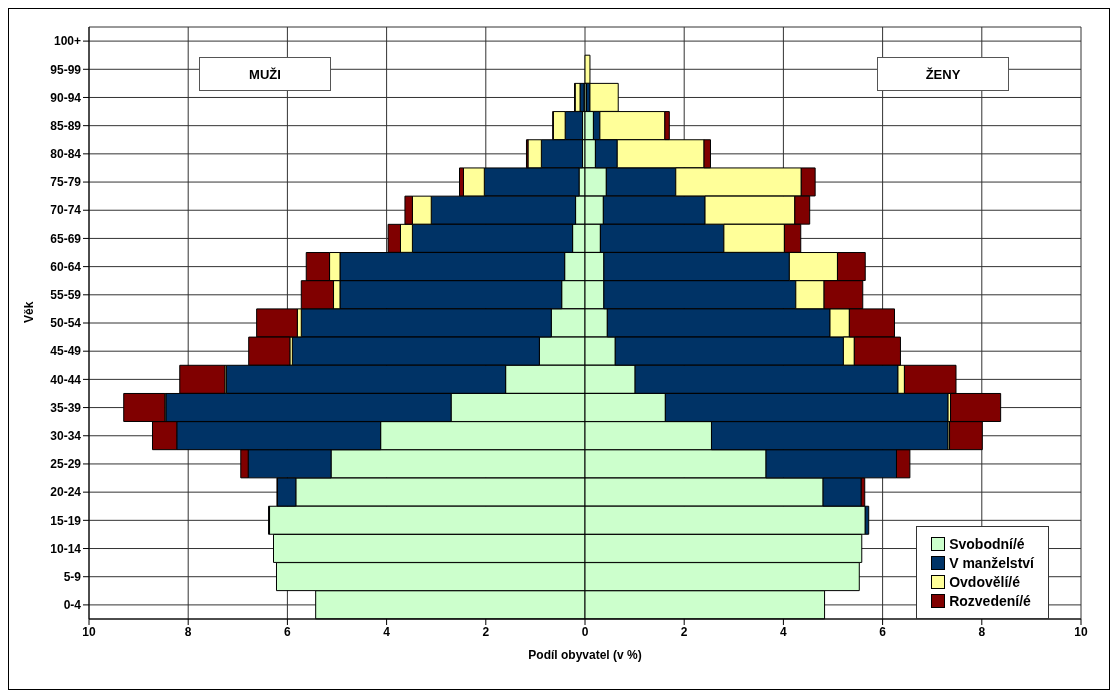  What do you see at coordinates (66, 464) in the screenshot?
I see `y-tick-label: 25-29` at bounding box center [66, 464].